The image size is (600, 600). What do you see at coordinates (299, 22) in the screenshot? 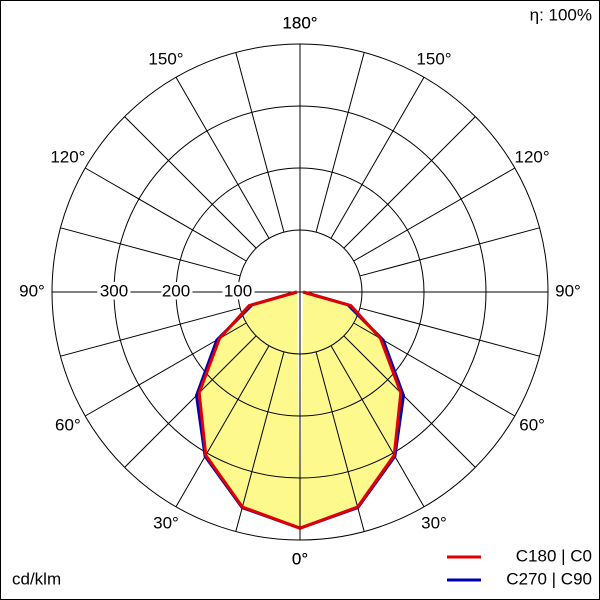
I see `angle-label: 180°` at bounding box center [299, 22].